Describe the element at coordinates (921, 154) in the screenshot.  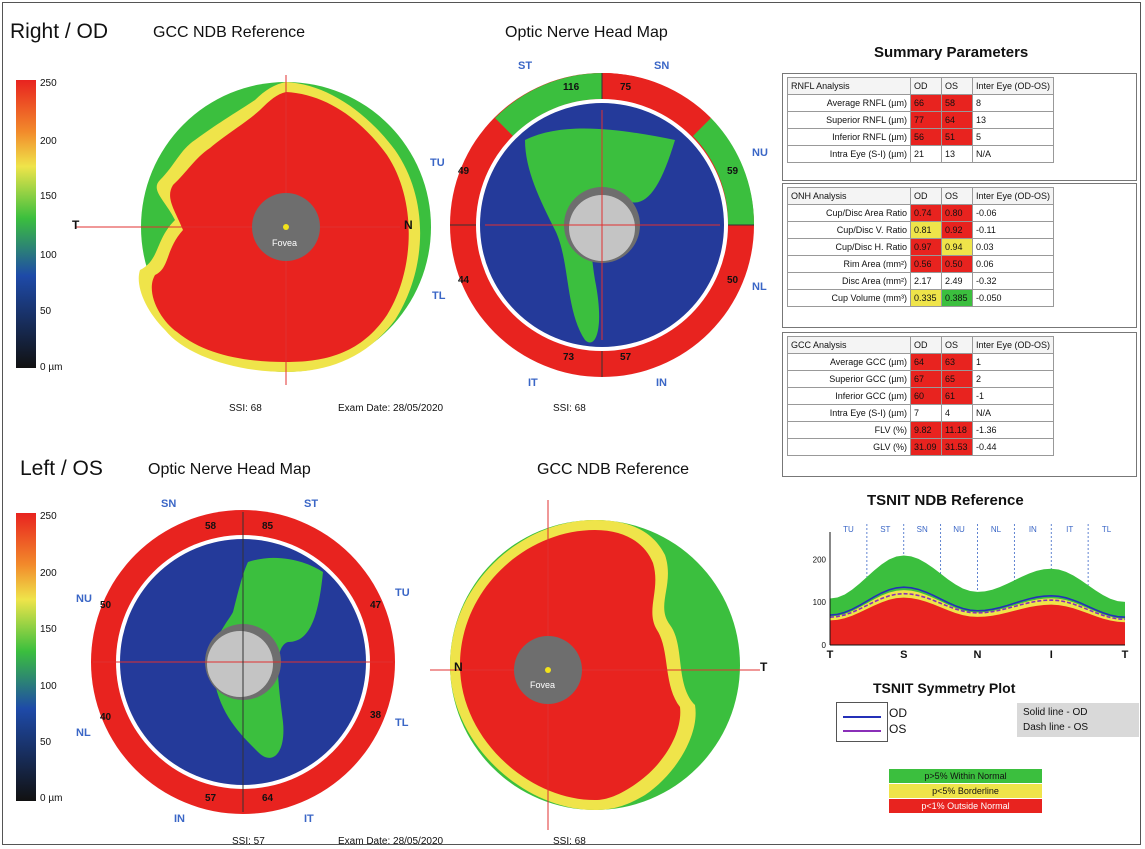
I see `table-row: Intra Eye (S-I) (µm) 21 13 N/A` at that location.